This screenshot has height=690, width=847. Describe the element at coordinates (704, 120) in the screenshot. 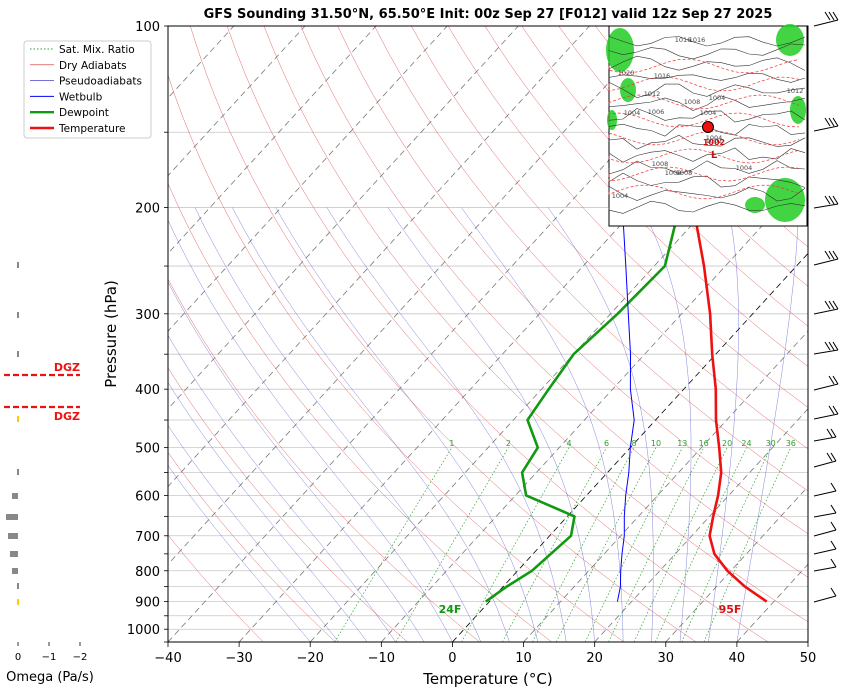

I see `map-isobar` at that location.